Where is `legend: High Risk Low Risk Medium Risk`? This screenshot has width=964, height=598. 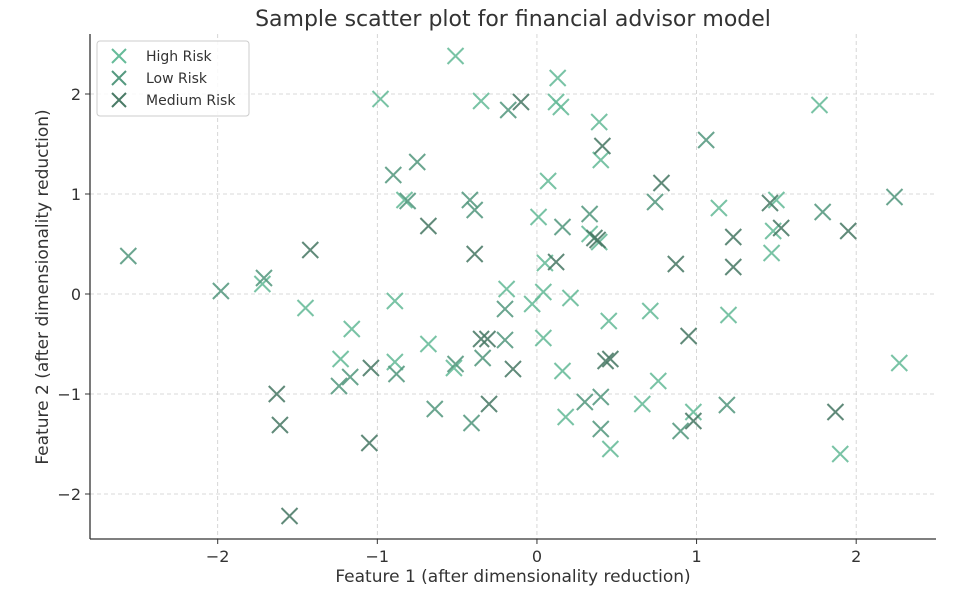
legend: High Risk Low Risk Medium Risk is located at coordinates (173, 78).